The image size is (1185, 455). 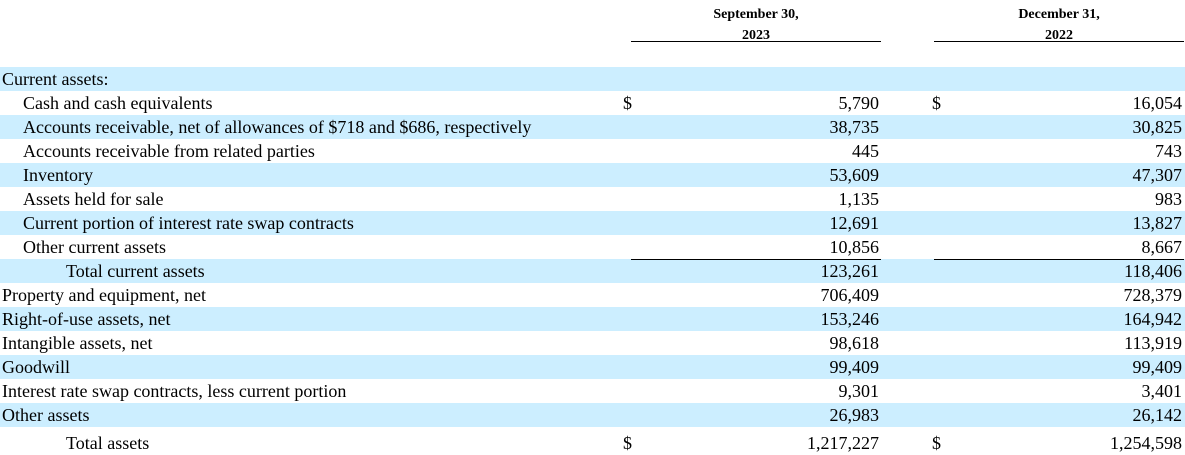 What do you see at coordinates (1162, 391) in the screenshot?
I see `value-dec-2022: 3,401` at bounding box center [1162, 391].